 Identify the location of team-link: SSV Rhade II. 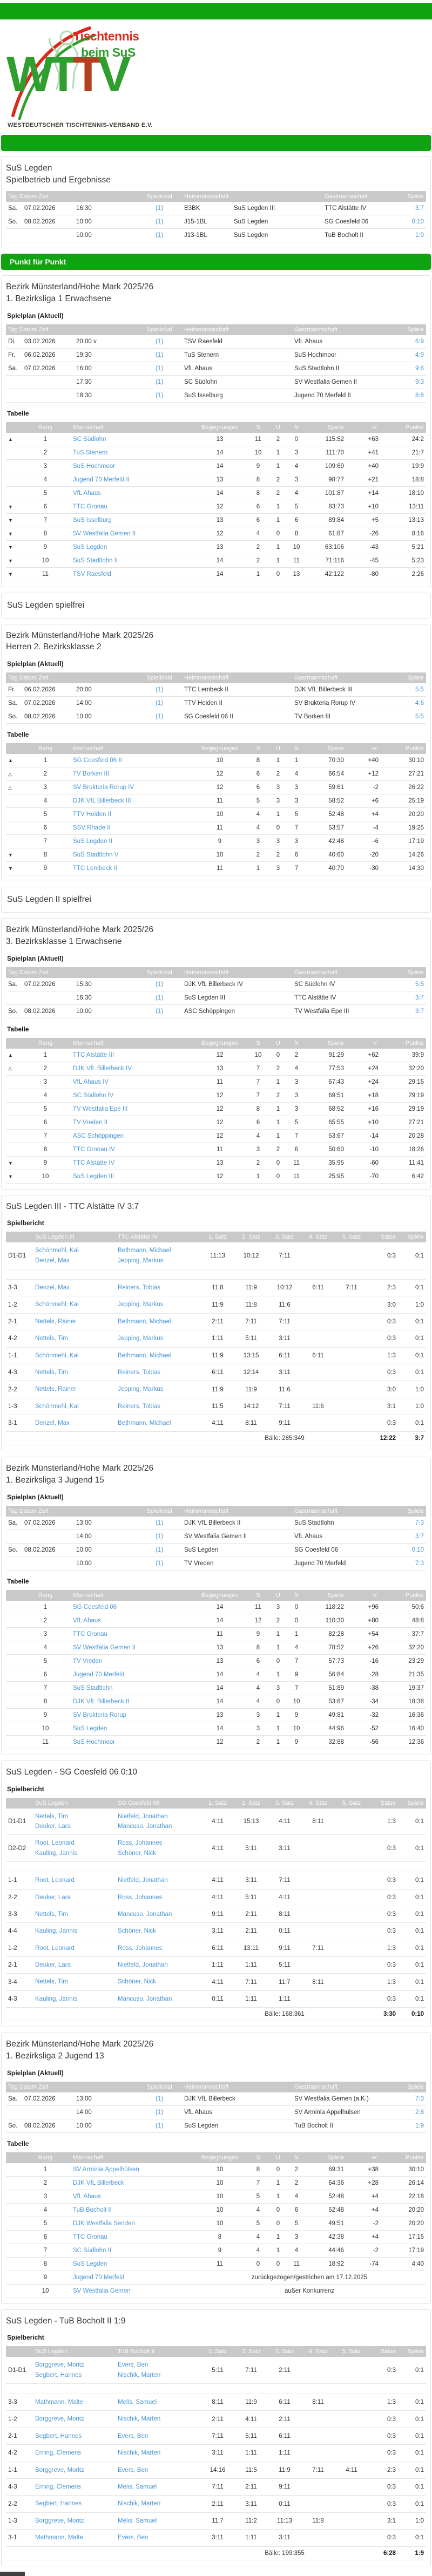
(92, 828).